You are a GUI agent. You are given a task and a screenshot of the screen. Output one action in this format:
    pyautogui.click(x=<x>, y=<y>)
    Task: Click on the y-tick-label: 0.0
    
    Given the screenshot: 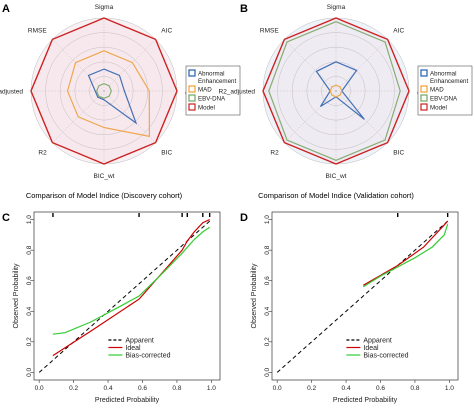 What is the action you would take?
    pyautogui.click(x=267, y=371)
    